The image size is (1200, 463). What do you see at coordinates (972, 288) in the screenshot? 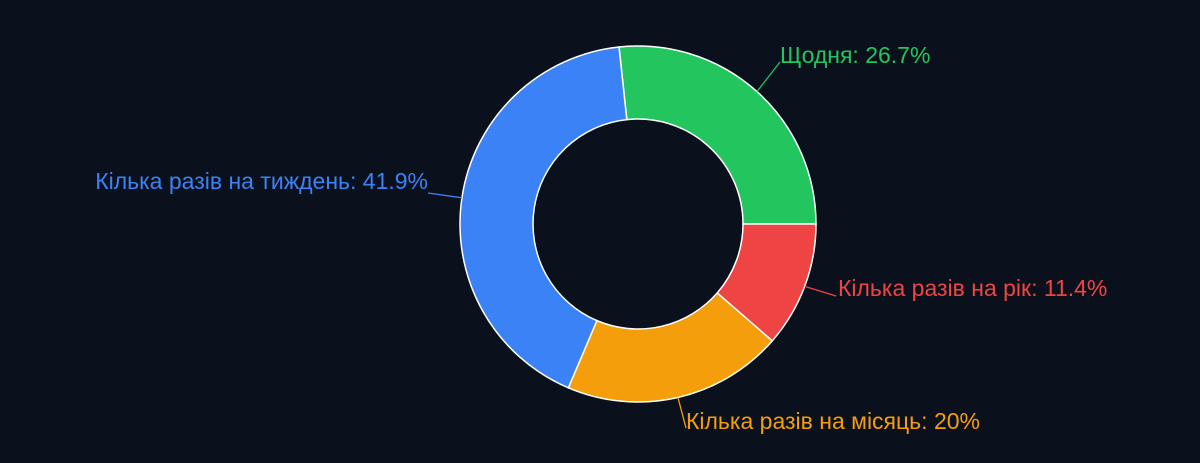
I see `slice-label: Кілька разів на рік: 11.4%` at bounding box center [972, 288].